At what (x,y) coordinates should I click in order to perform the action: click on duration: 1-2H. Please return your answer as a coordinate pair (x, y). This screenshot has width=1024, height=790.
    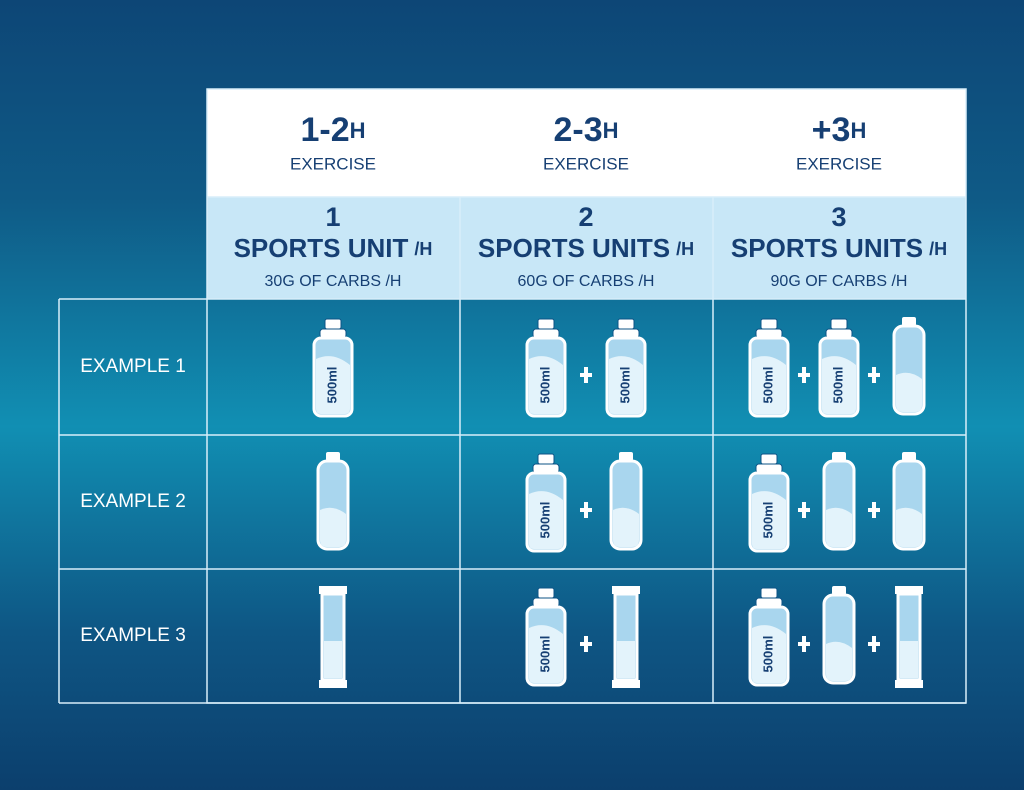
    Looking at the image, I should click on (332, 130).